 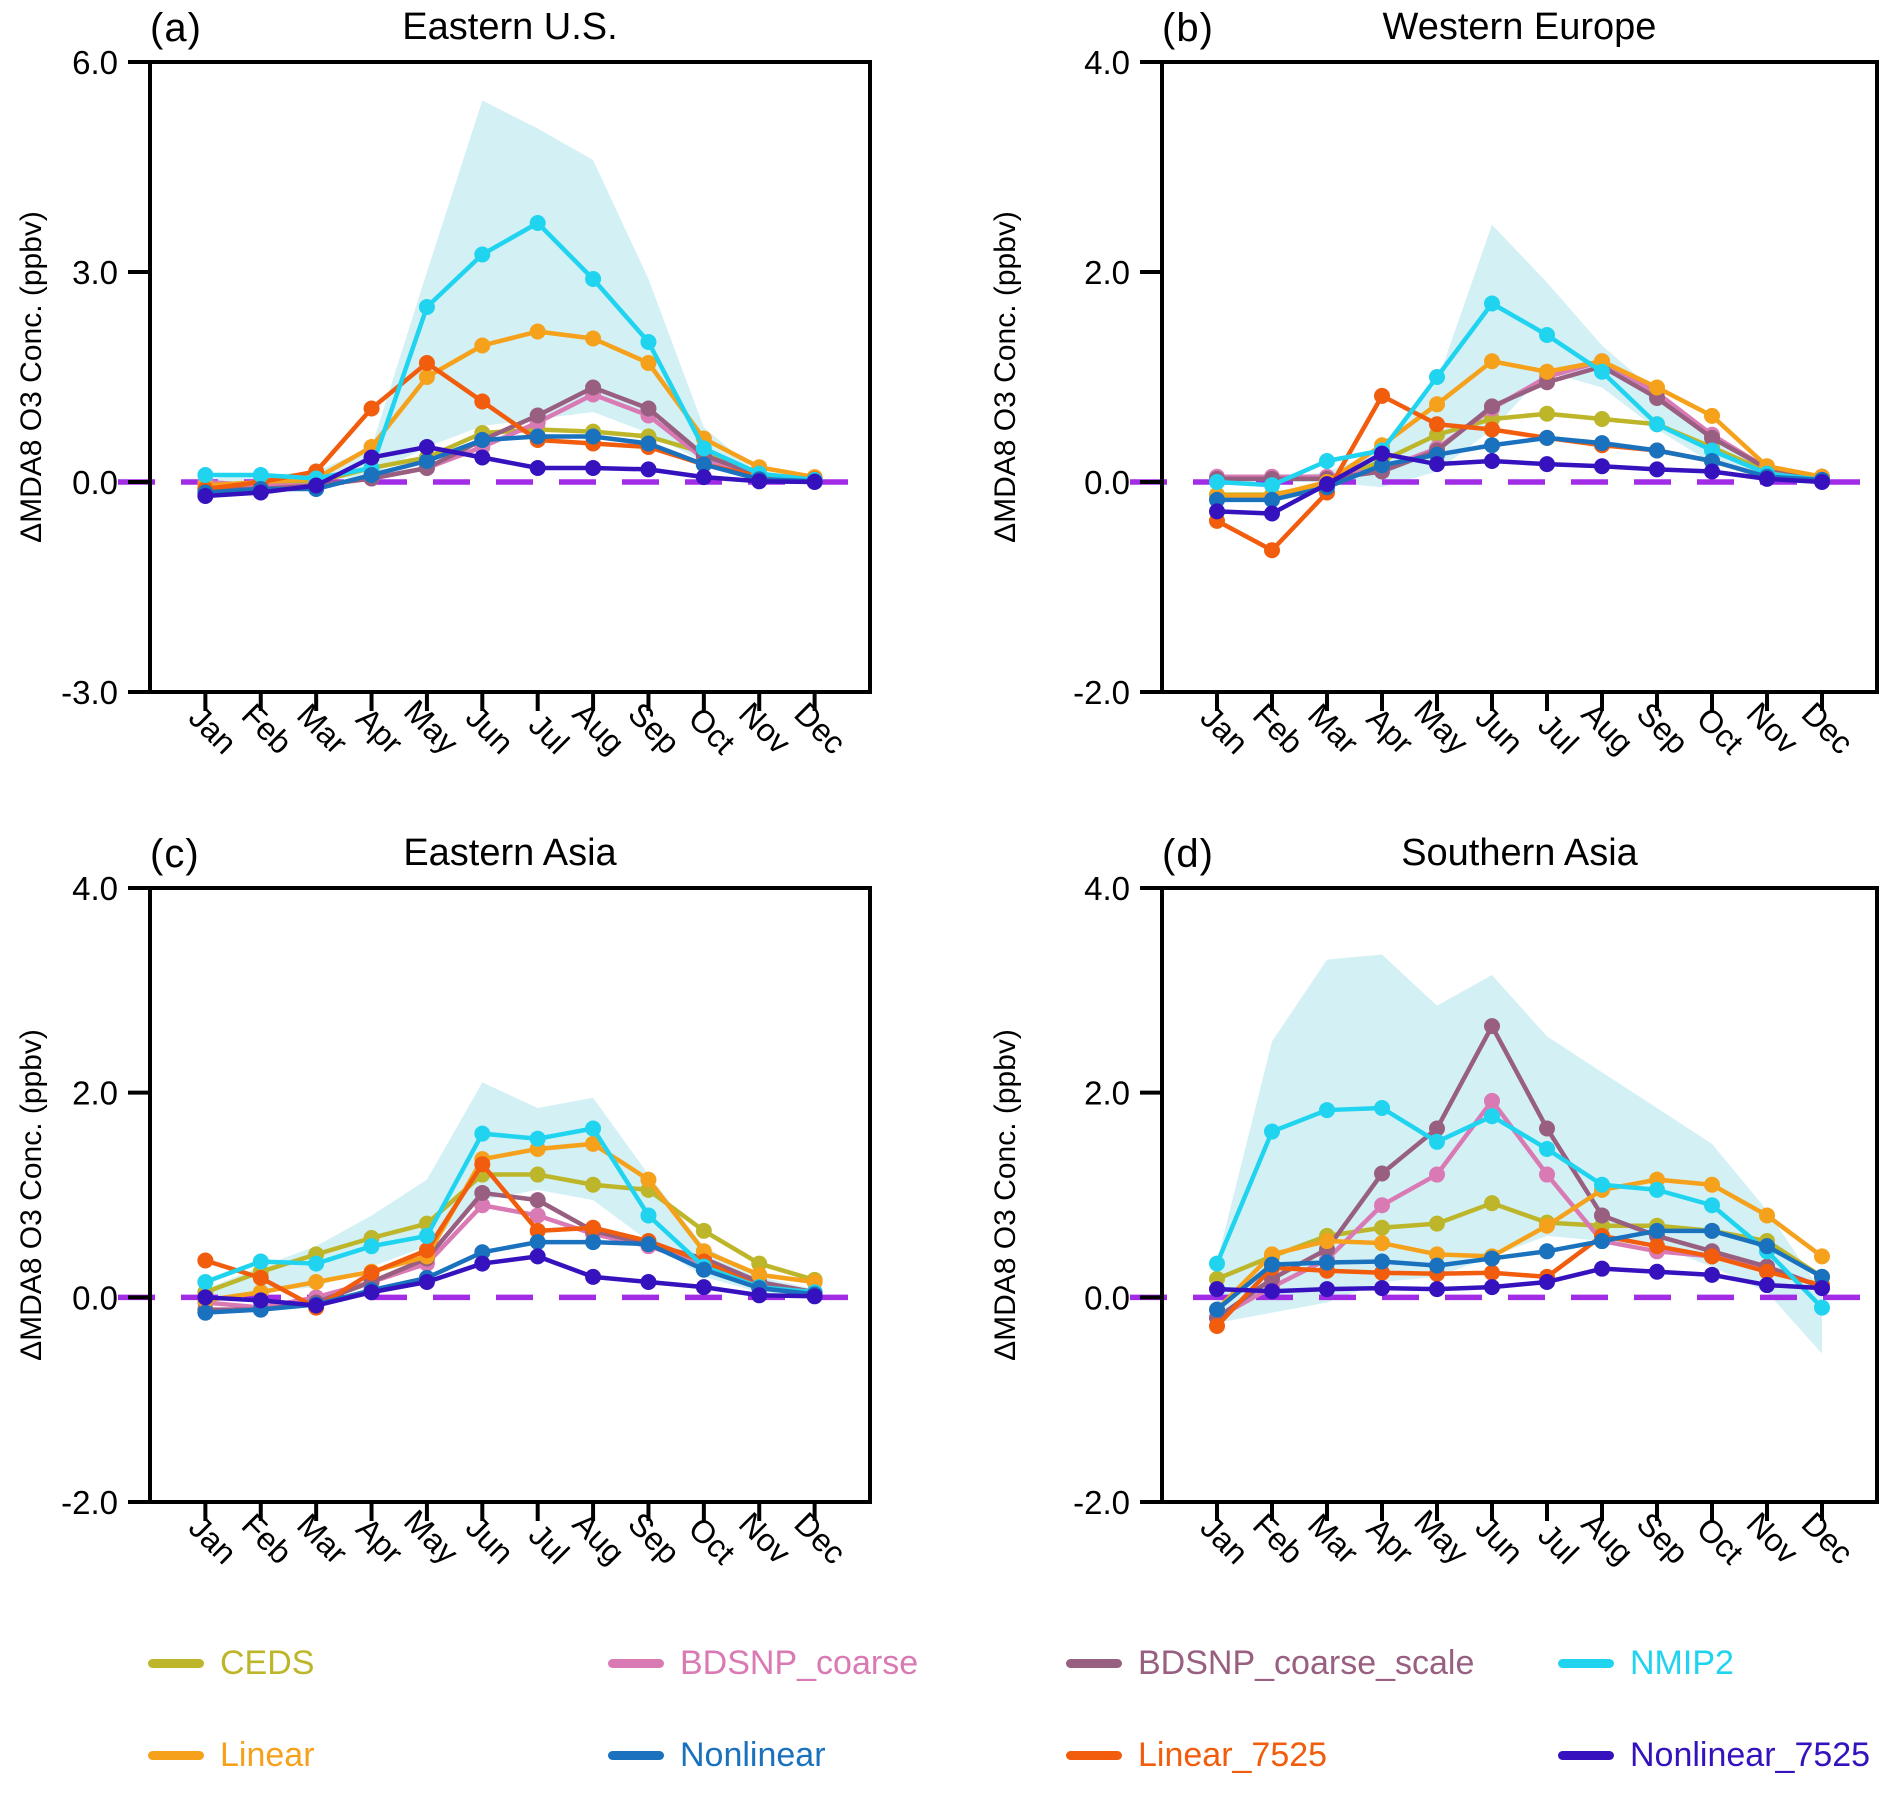 What do you see at coordinates (1101, 692) in the screenshot?
I see `y-tick-label: -2.0` at bounding box center [1101, 692].